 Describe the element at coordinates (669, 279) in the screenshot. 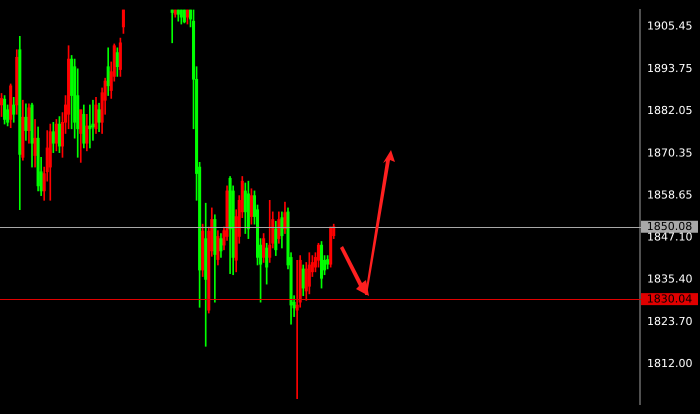

I see `y-tick-label: 1835.40` at that location.